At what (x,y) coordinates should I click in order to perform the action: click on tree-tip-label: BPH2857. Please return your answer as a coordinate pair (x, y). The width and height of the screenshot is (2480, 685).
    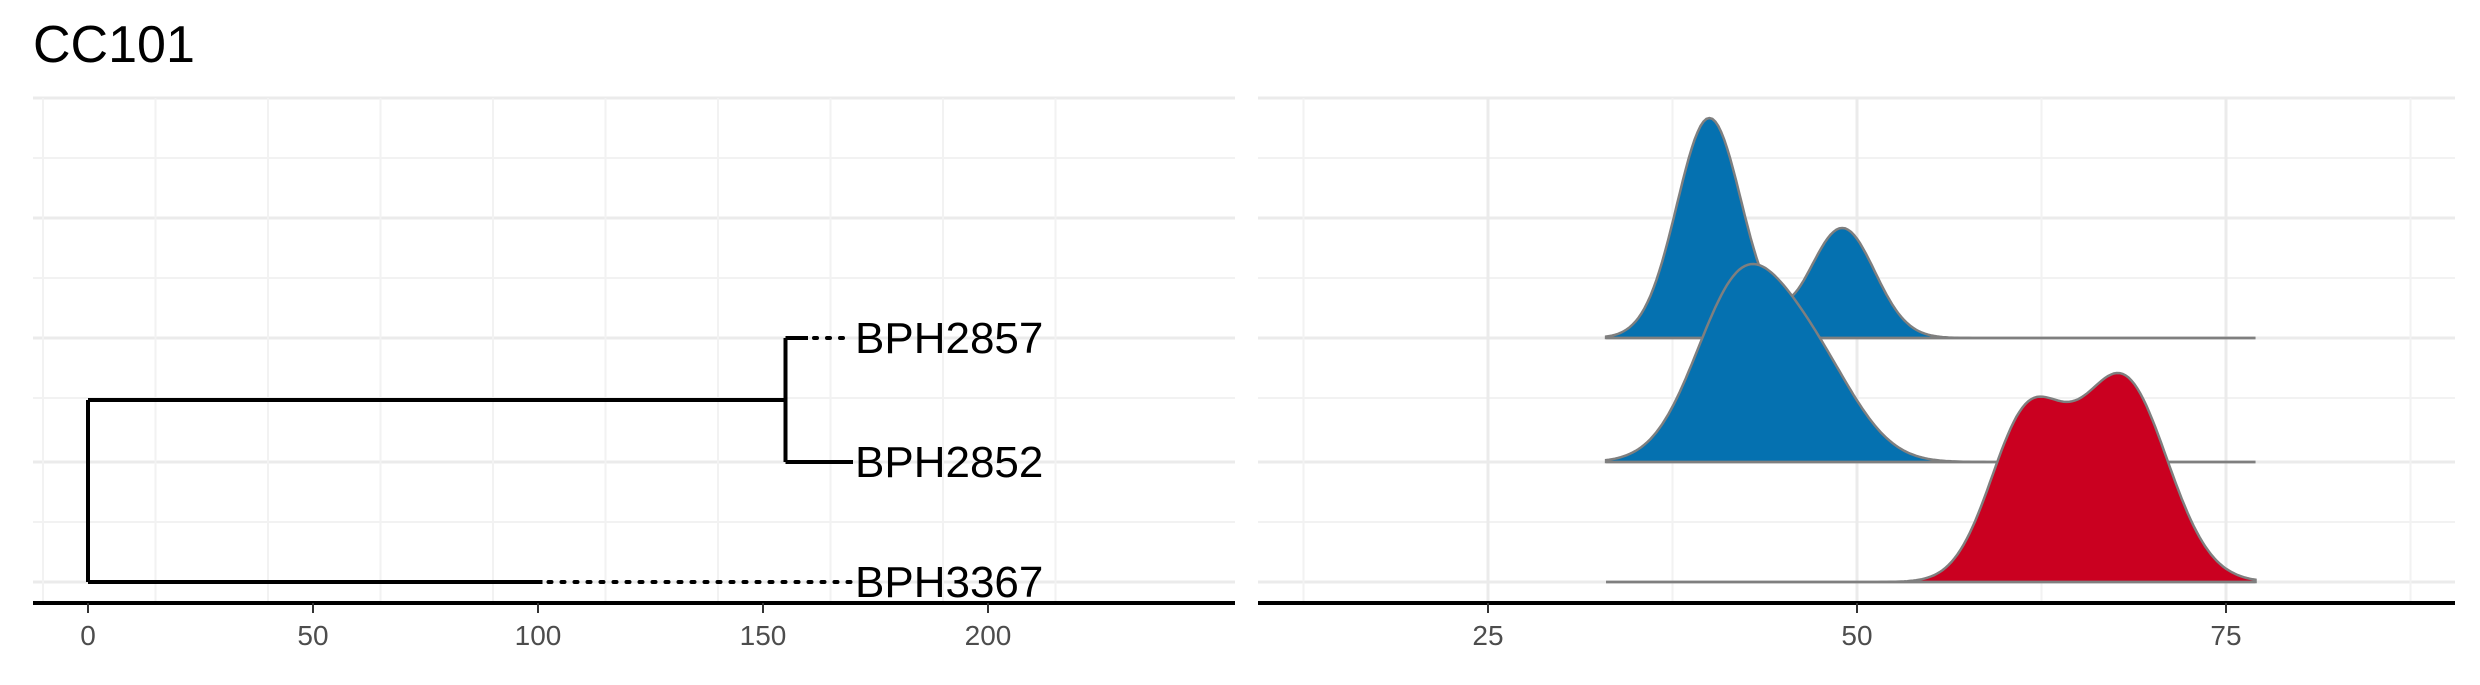
    Looking at the image, I should click on (949, 338).